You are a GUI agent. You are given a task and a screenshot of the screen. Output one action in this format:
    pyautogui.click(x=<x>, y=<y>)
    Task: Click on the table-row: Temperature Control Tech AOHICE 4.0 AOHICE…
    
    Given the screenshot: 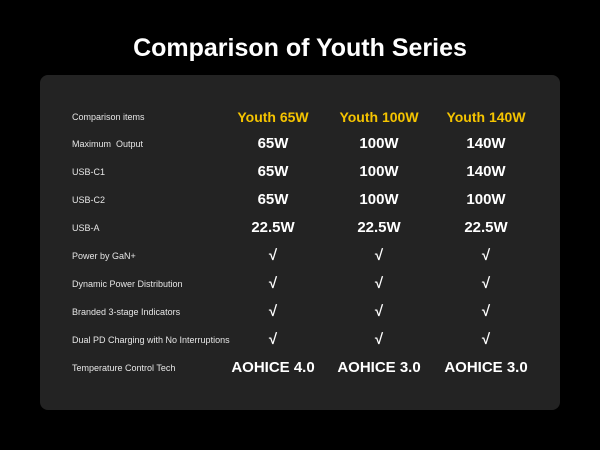 What is the action you would take?
    pyautogui.click(x=300, y=368)
    